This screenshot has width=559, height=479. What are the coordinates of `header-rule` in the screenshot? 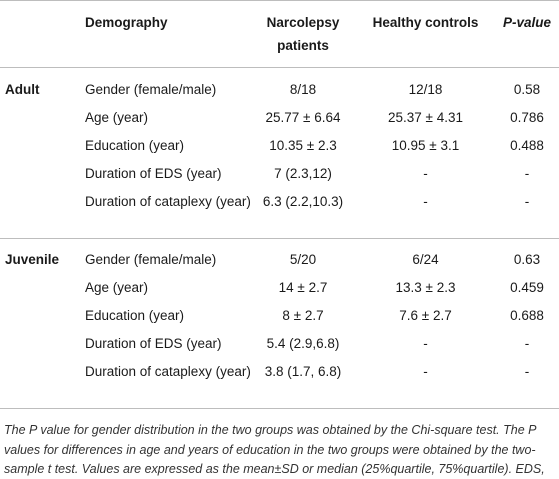 It's located at (279, 67).